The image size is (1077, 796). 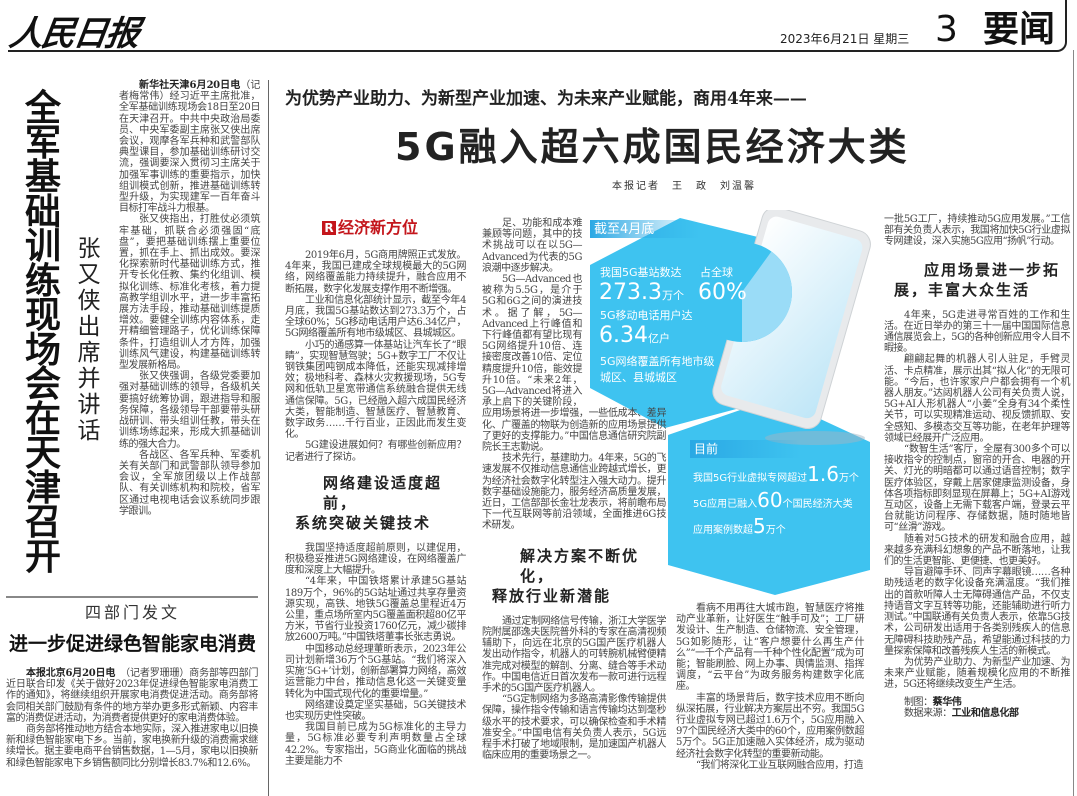 I want to click on credits: 制图：蔡华伟 数据来源：工业和信息化部, so click(x=961, y=707).